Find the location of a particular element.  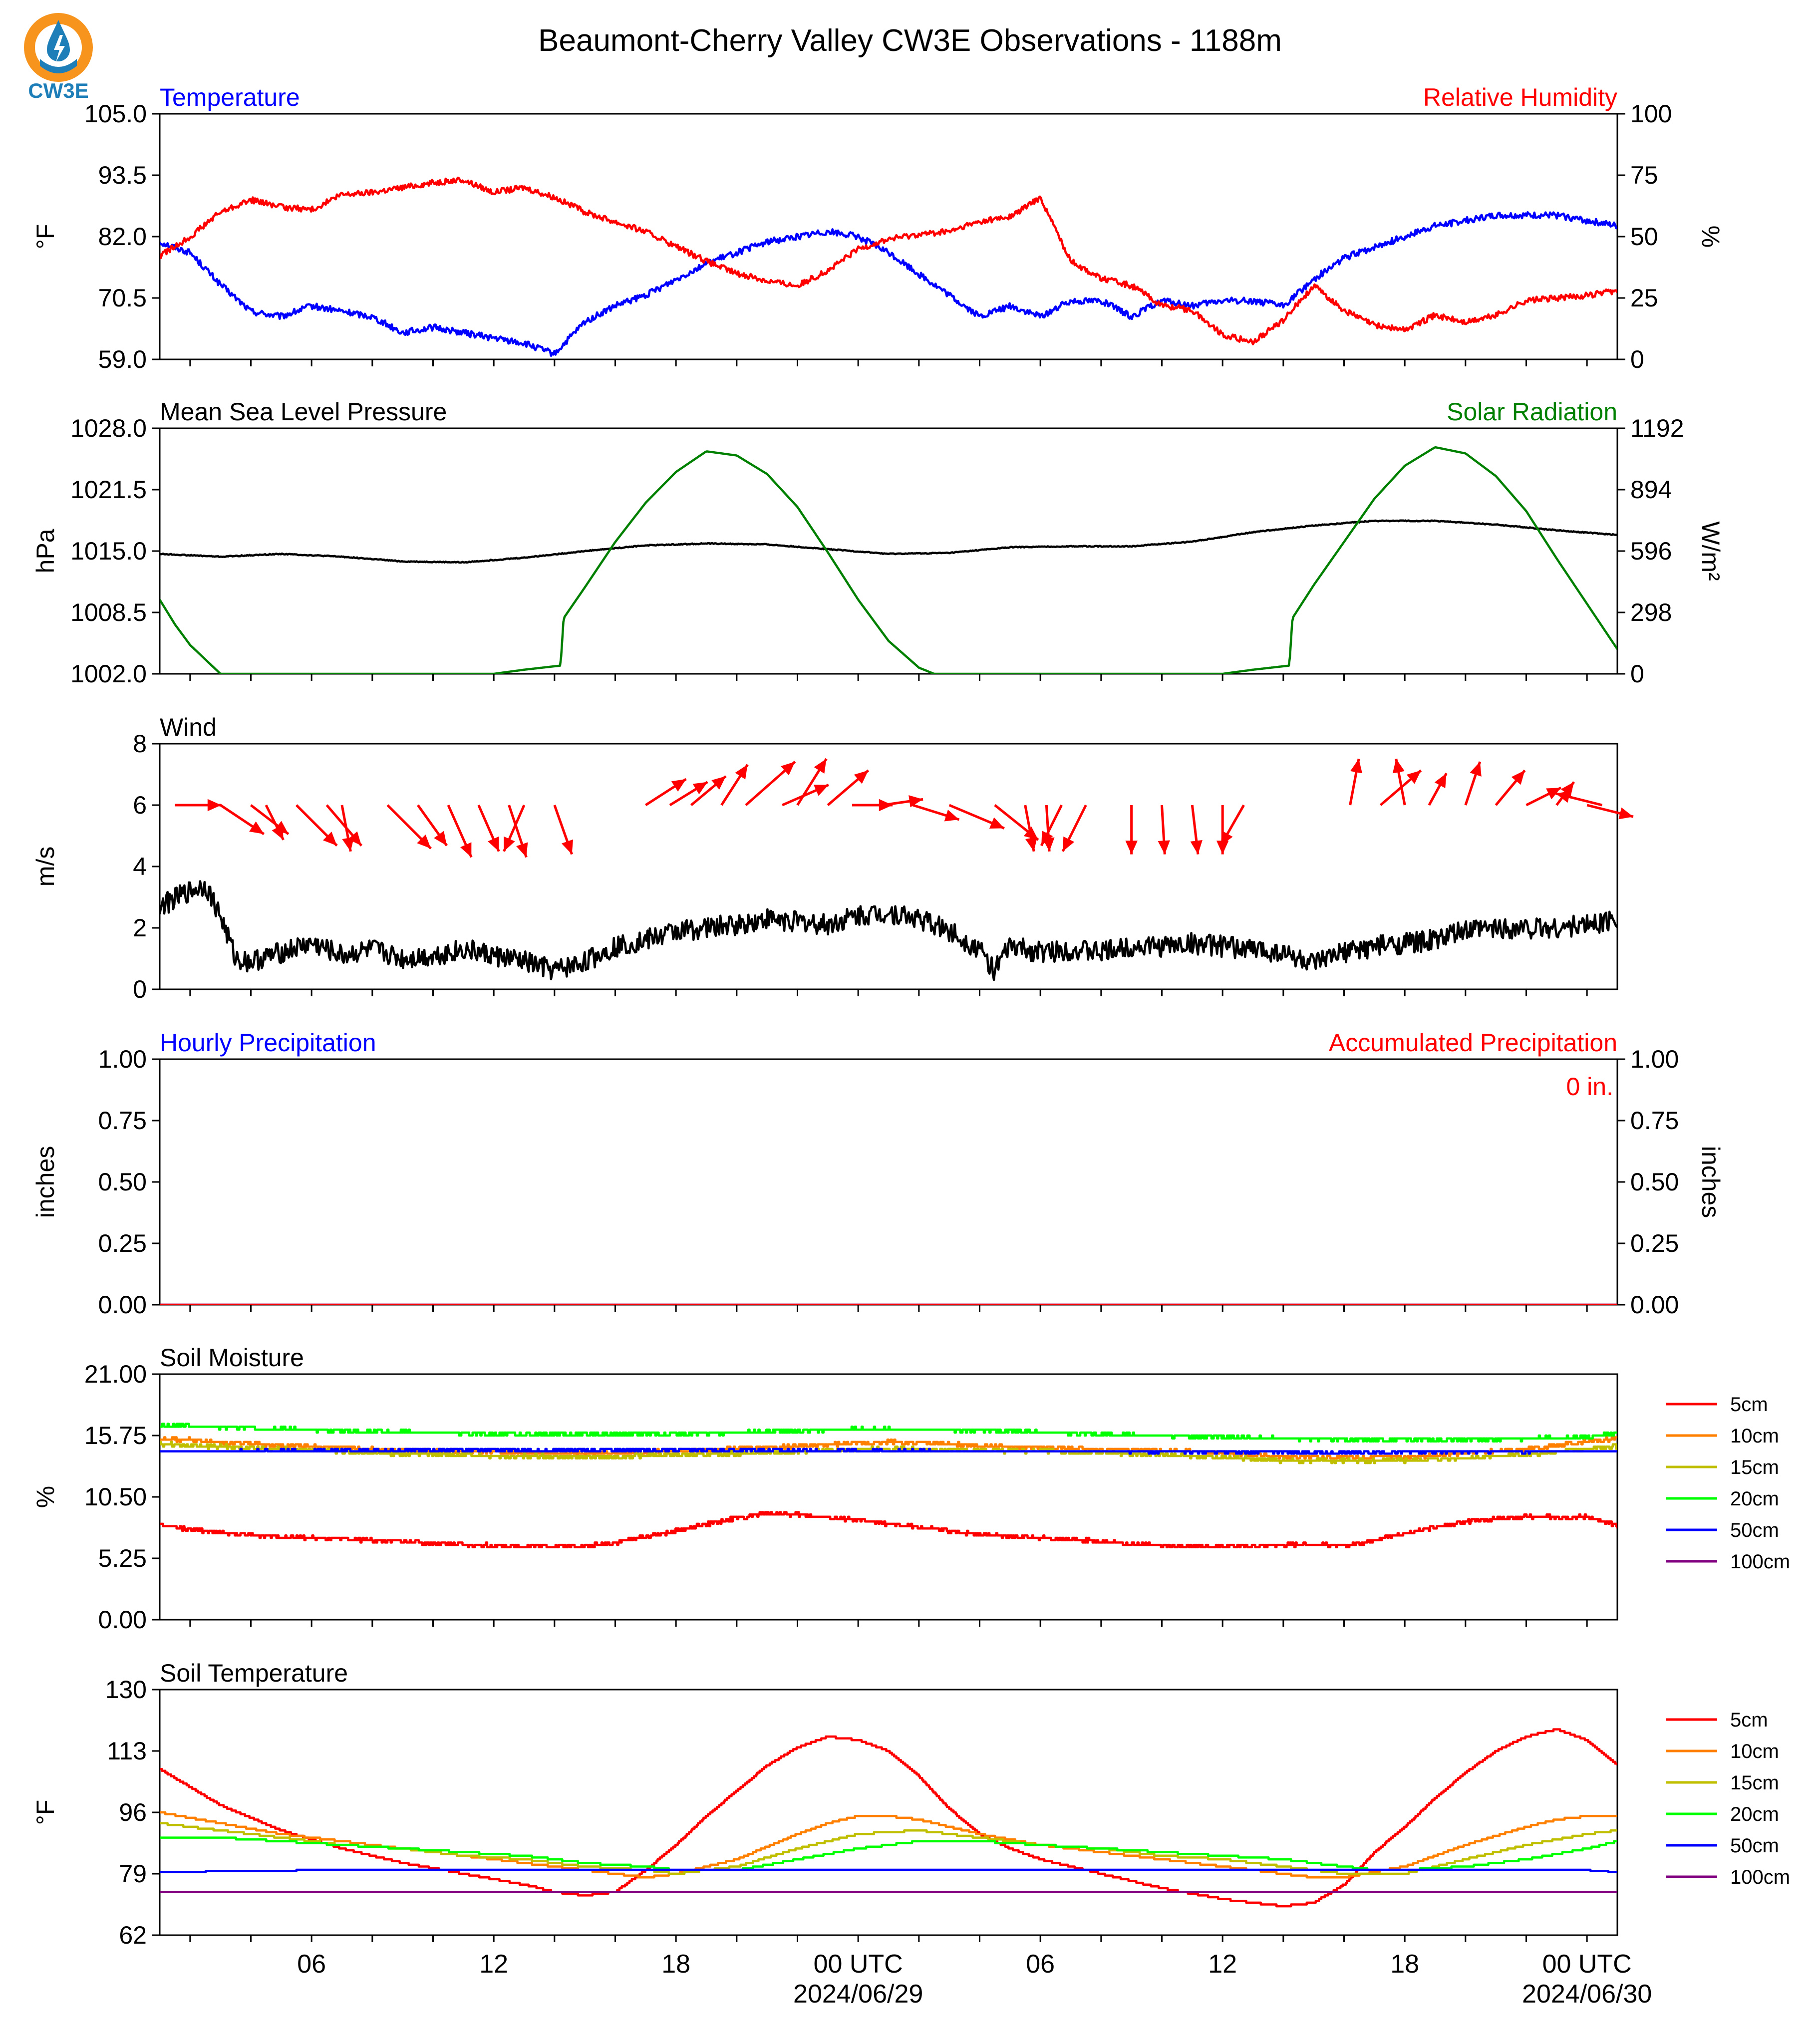

series-line-5cm is located at coordinates (888, 1818).